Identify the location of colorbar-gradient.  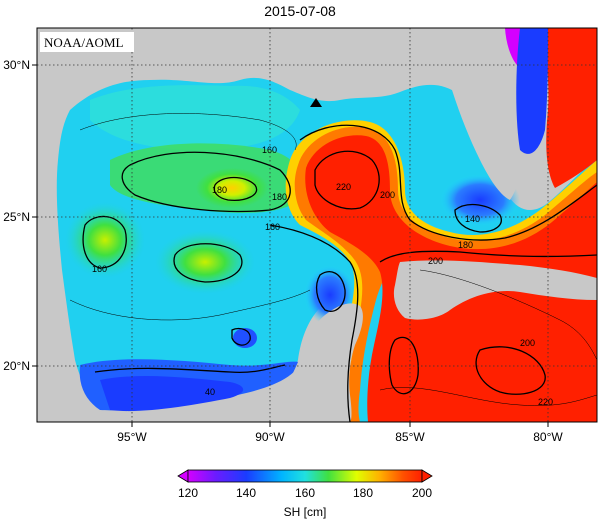
(305, 476).